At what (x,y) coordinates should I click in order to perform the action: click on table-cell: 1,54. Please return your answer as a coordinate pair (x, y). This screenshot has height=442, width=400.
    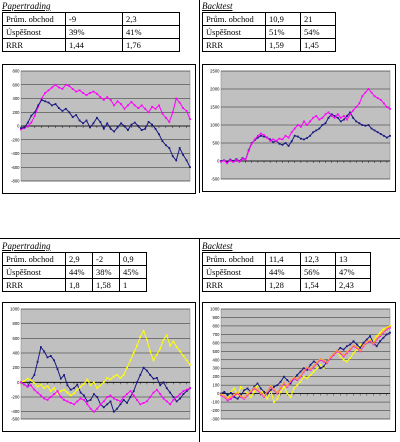
    Looking at the image, I should click on (318, 285).